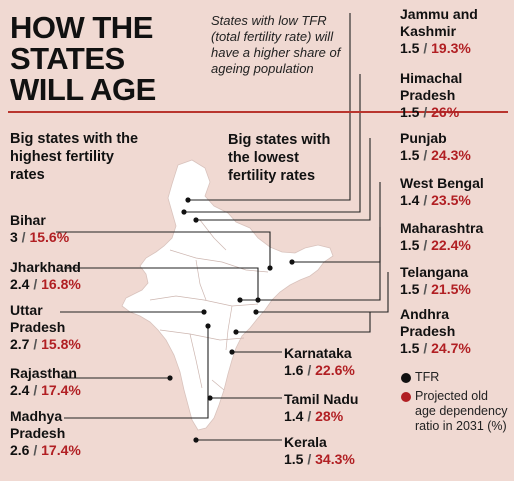 Image resolution: width=514 pixels, height=481 pixels. What do you see at coordinates (319, 450) in the screenshot?
I see `state-label-kerala: Kerala 1.5 / 34.3%` at bounding box center [319, 450].